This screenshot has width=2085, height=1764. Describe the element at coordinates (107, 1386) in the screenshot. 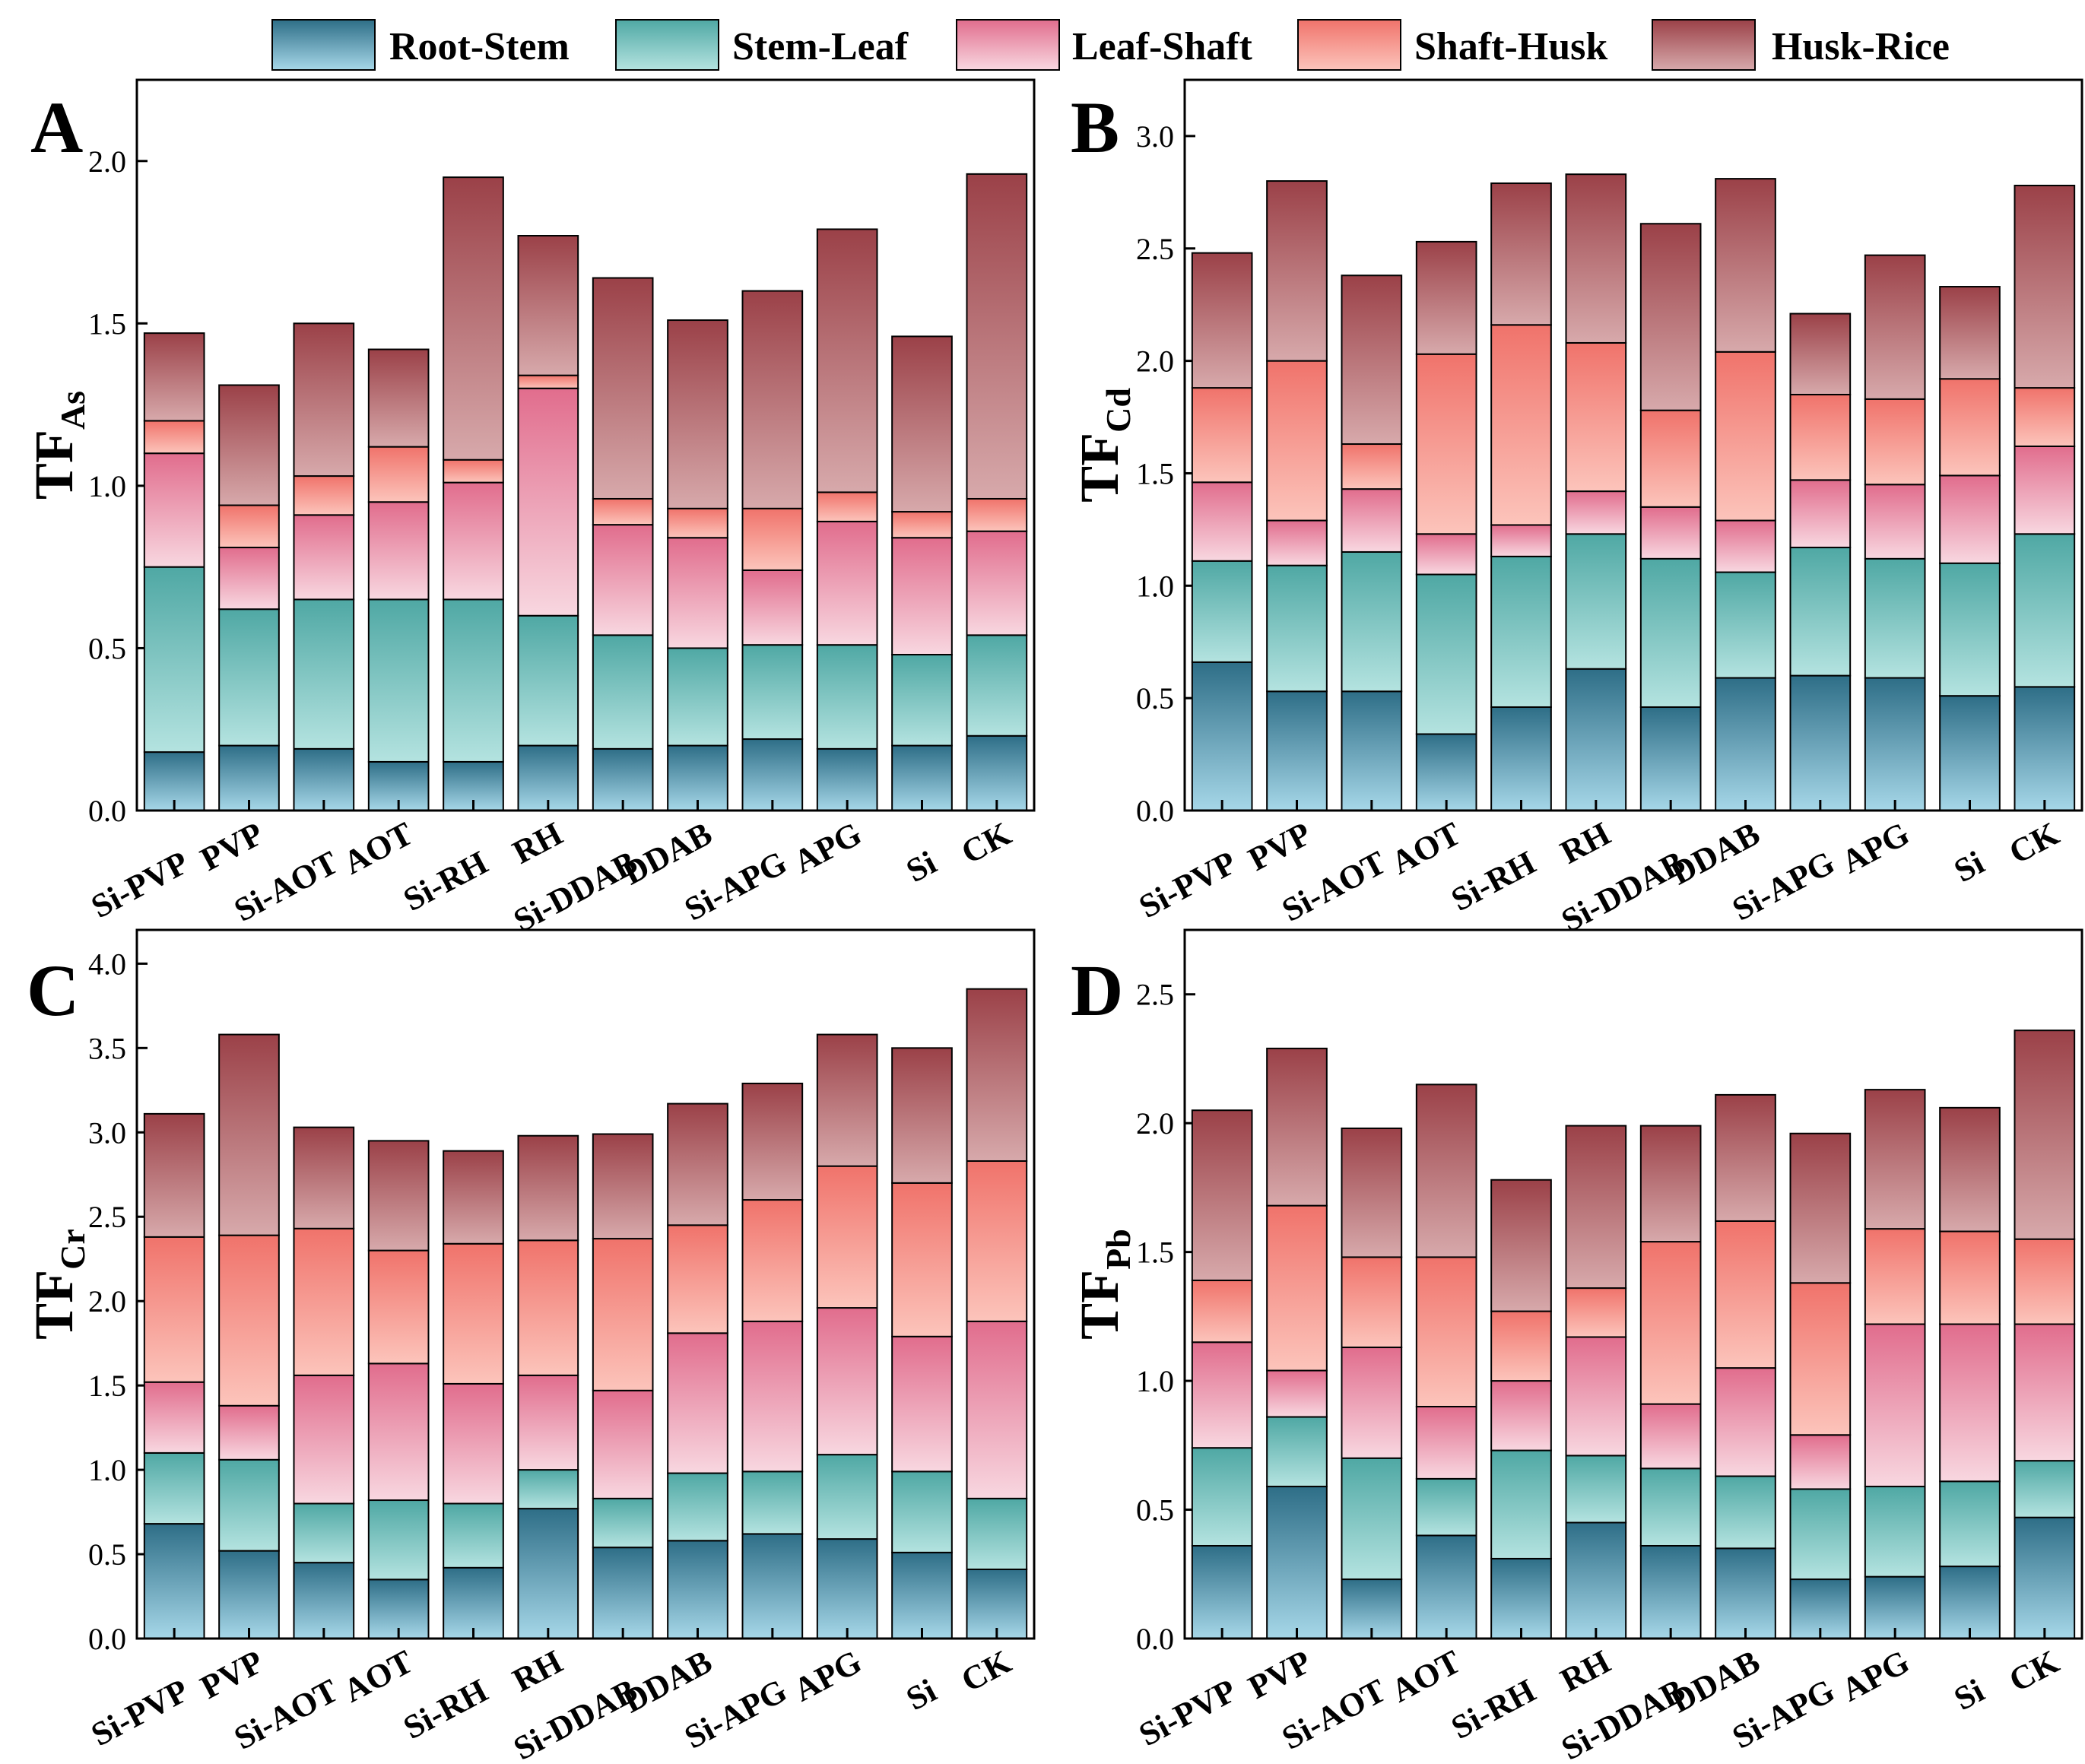

I see `y-tick-label: 1.5` at that location.